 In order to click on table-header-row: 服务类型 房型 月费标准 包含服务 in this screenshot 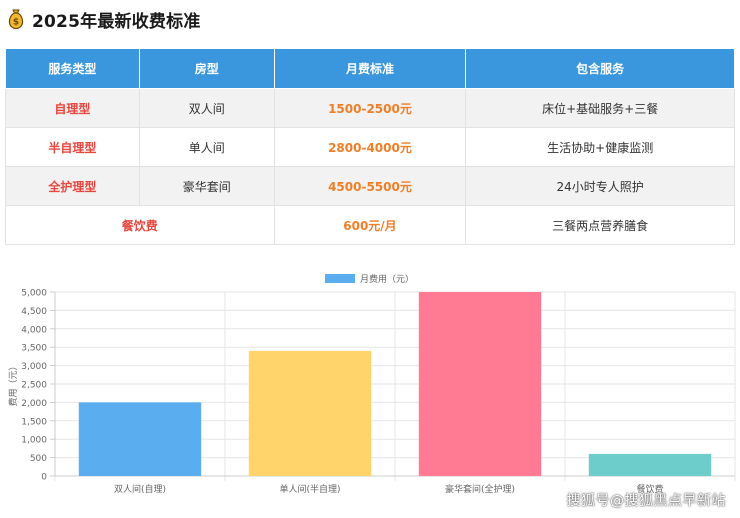, I will do `click(370, 68)`.